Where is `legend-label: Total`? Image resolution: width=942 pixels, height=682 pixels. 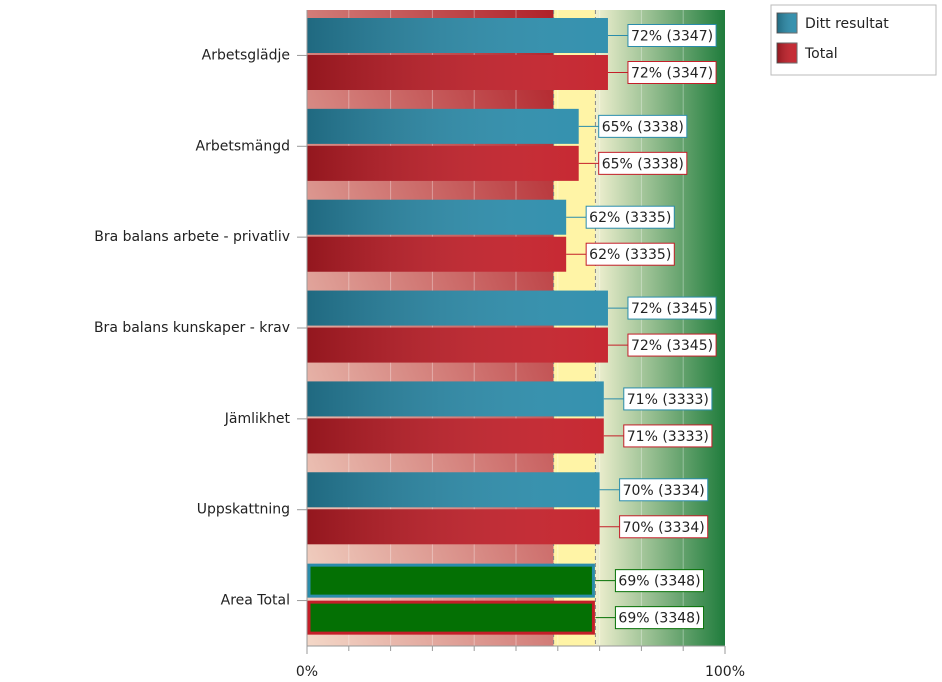 legend-label: Total is located at coordinates (821, 54).